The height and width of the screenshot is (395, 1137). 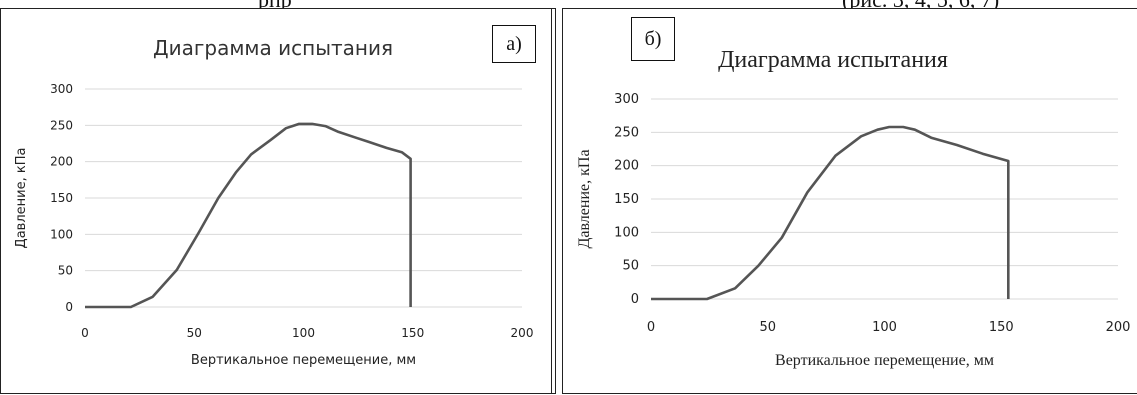 What do you see at coordinates (514, 44) in the screenshot?
I see `panel-label-a: а)` at bounding box center [514, 44].